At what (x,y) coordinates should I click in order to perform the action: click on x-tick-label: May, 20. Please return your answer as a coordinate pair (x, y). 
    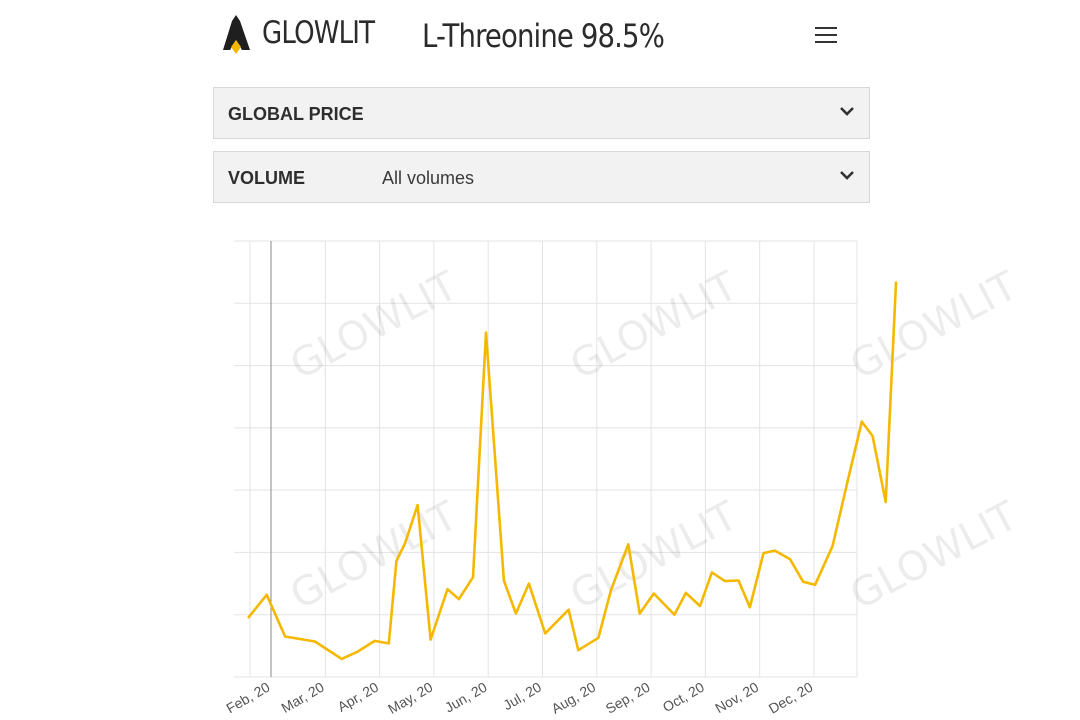
    Looking at the image, I should click on (410, 698).